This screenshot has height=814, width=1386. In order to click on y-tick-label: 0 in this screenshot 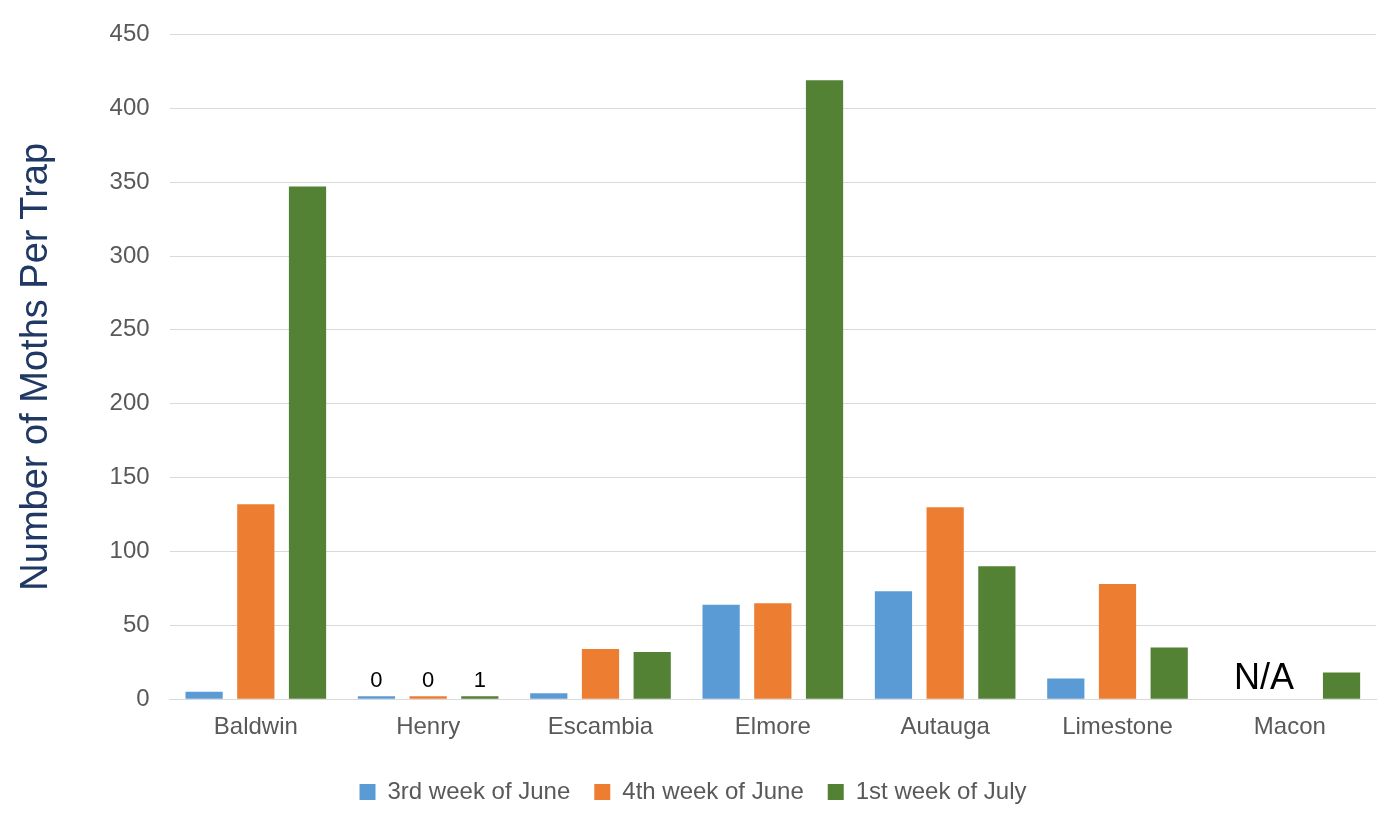, I will do `click(143, 697)`.